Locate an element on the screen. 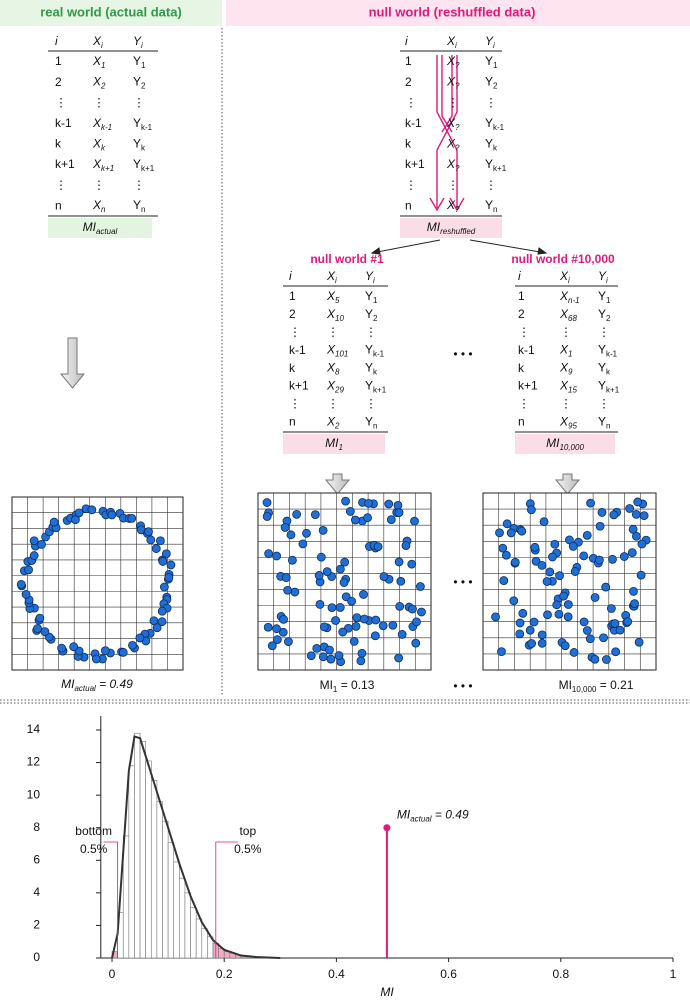 Image resolution: width=690 pixels, height=1000 pixels. table-cell-sub: 5 is located at coordinates (337, 300).